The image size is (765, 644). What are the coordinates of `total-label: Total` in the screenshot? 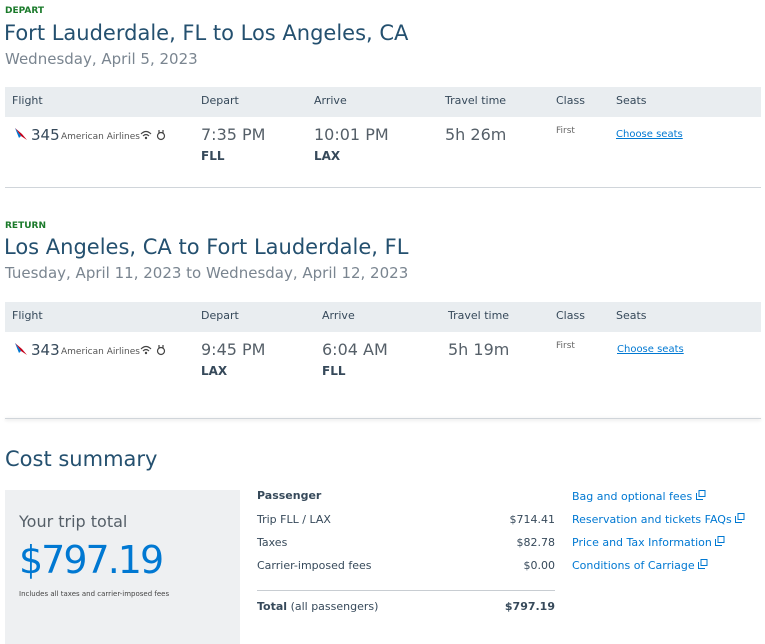 It's located at (272, 606).